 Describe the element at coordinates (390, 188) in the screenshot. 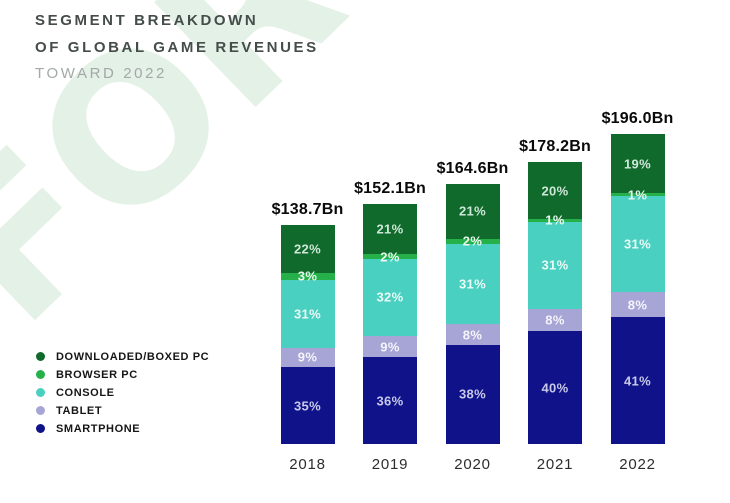

I see `bar-total-label: $152.1Bn` at that location.